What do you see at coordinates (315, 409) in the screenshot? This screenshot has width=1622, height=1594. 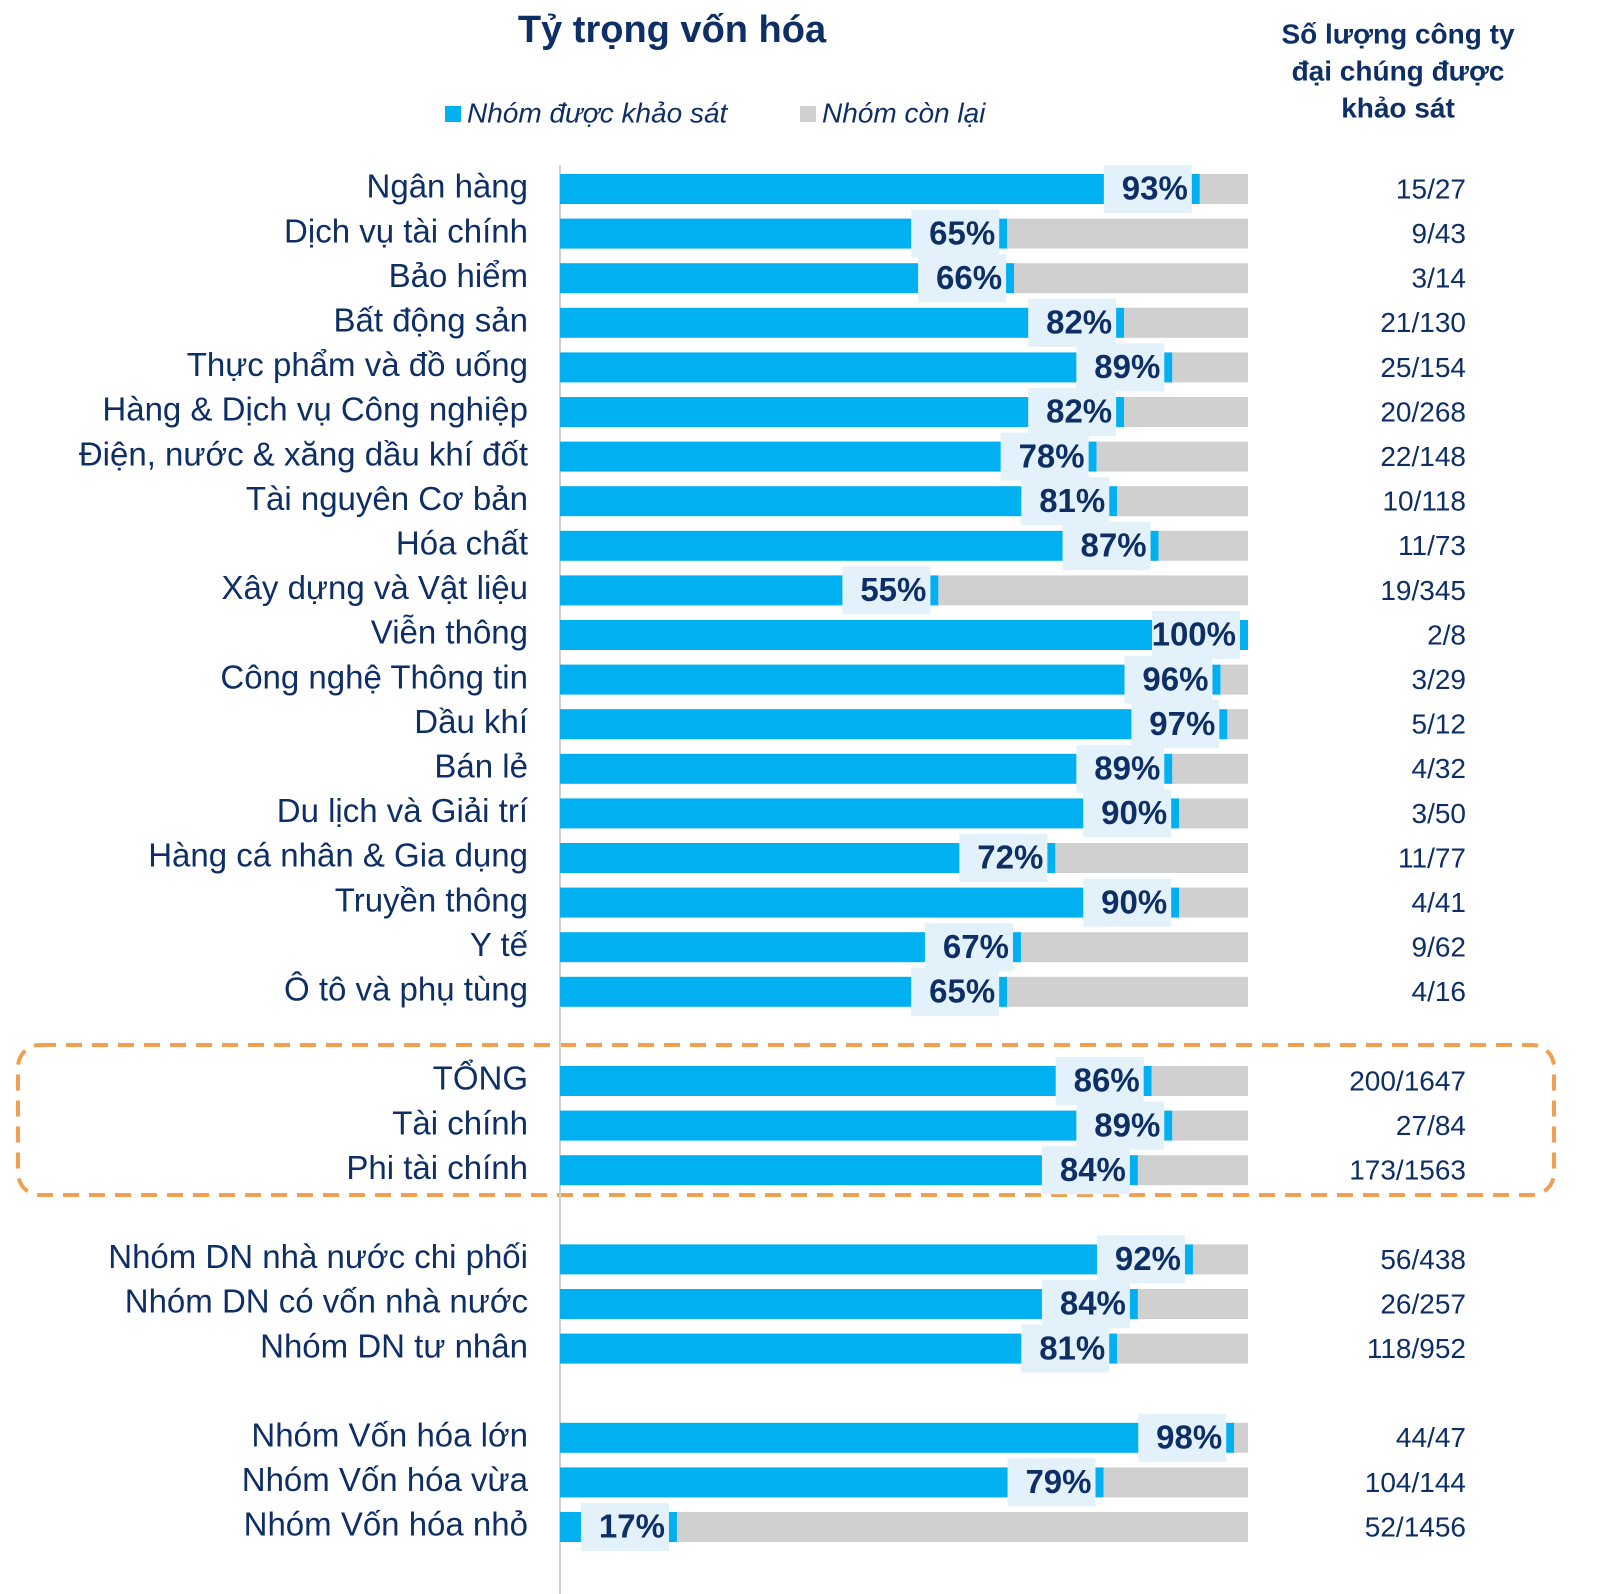 I see `category-label: Hàng & Dịch vụ Công nghiệp` at bounding box center [315, 409].